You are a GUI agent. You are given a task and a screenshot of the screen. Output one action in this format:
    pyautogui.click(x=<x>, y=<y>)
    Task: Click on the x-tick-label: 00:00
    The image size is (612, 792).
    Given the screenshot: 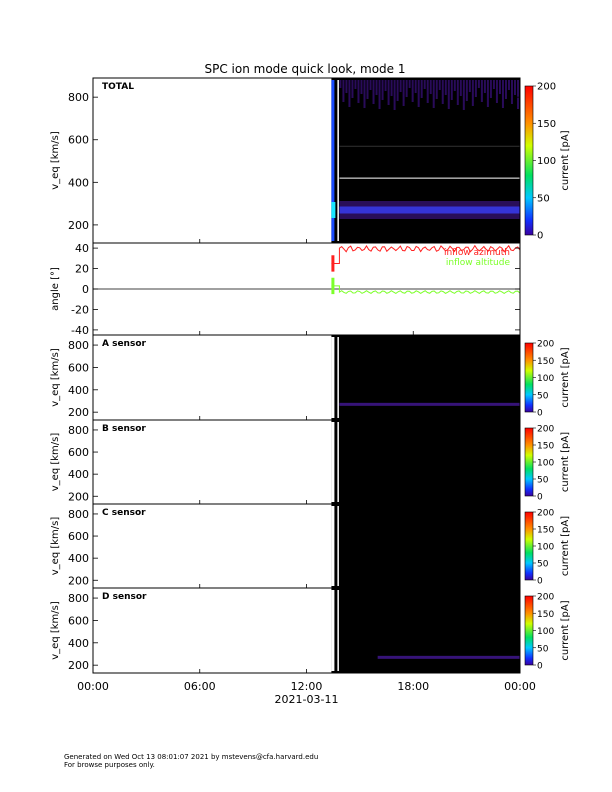 What is the action you would take?
    pyautogui.click(x=520, y=686)
    